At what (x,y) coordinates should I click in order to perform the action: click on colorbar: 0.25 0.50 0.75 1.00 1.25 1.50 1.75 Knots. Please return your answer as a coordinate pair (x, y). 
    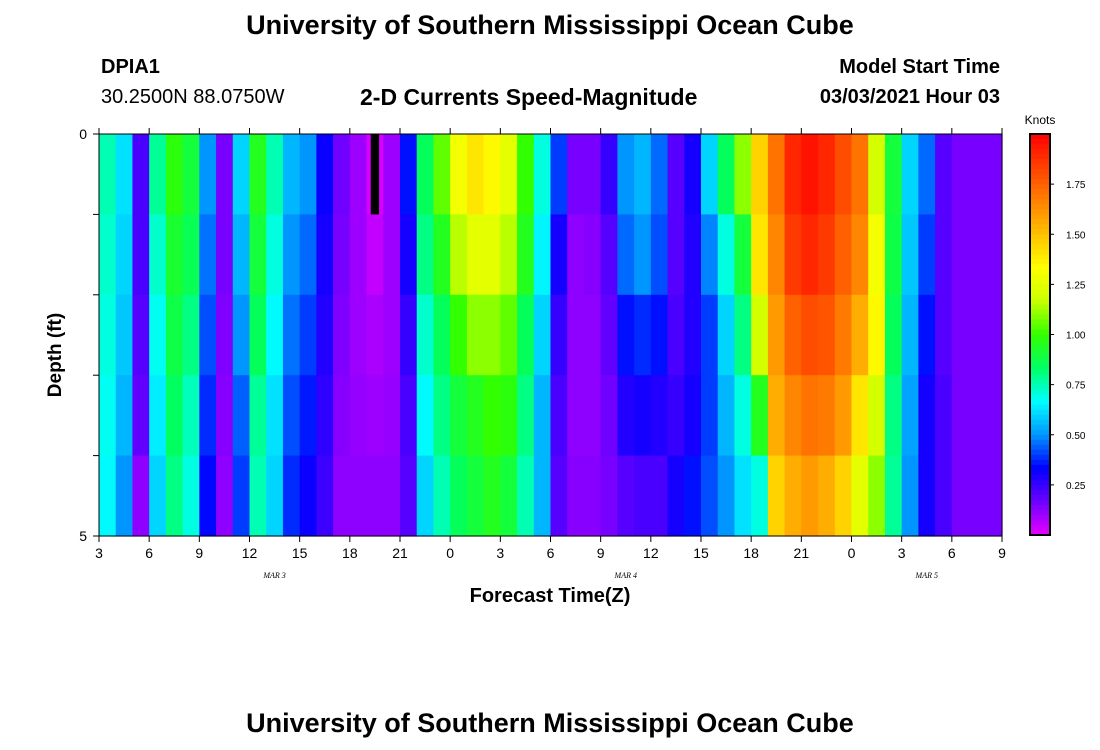
    Looking at the image, I should click on (1055, 324).